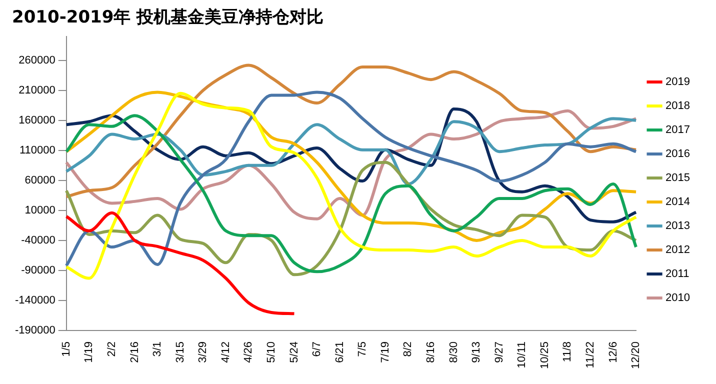  What do you see at coordinates (66, 349) in the screenshot?
I see `x-tick-label: 1/5` at bounding box center [66, 349].